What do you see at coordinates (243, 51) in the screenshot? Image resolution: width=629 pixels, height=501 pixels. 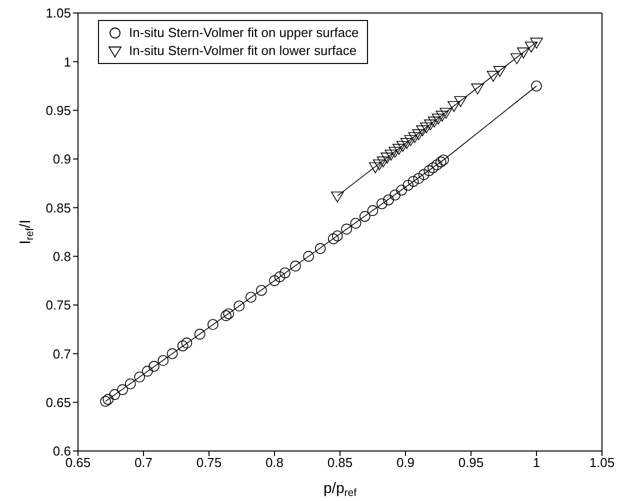 I see `legend-label: In-situ Stern-Volmer fit on lower surface` at bounding box center [243, 51].